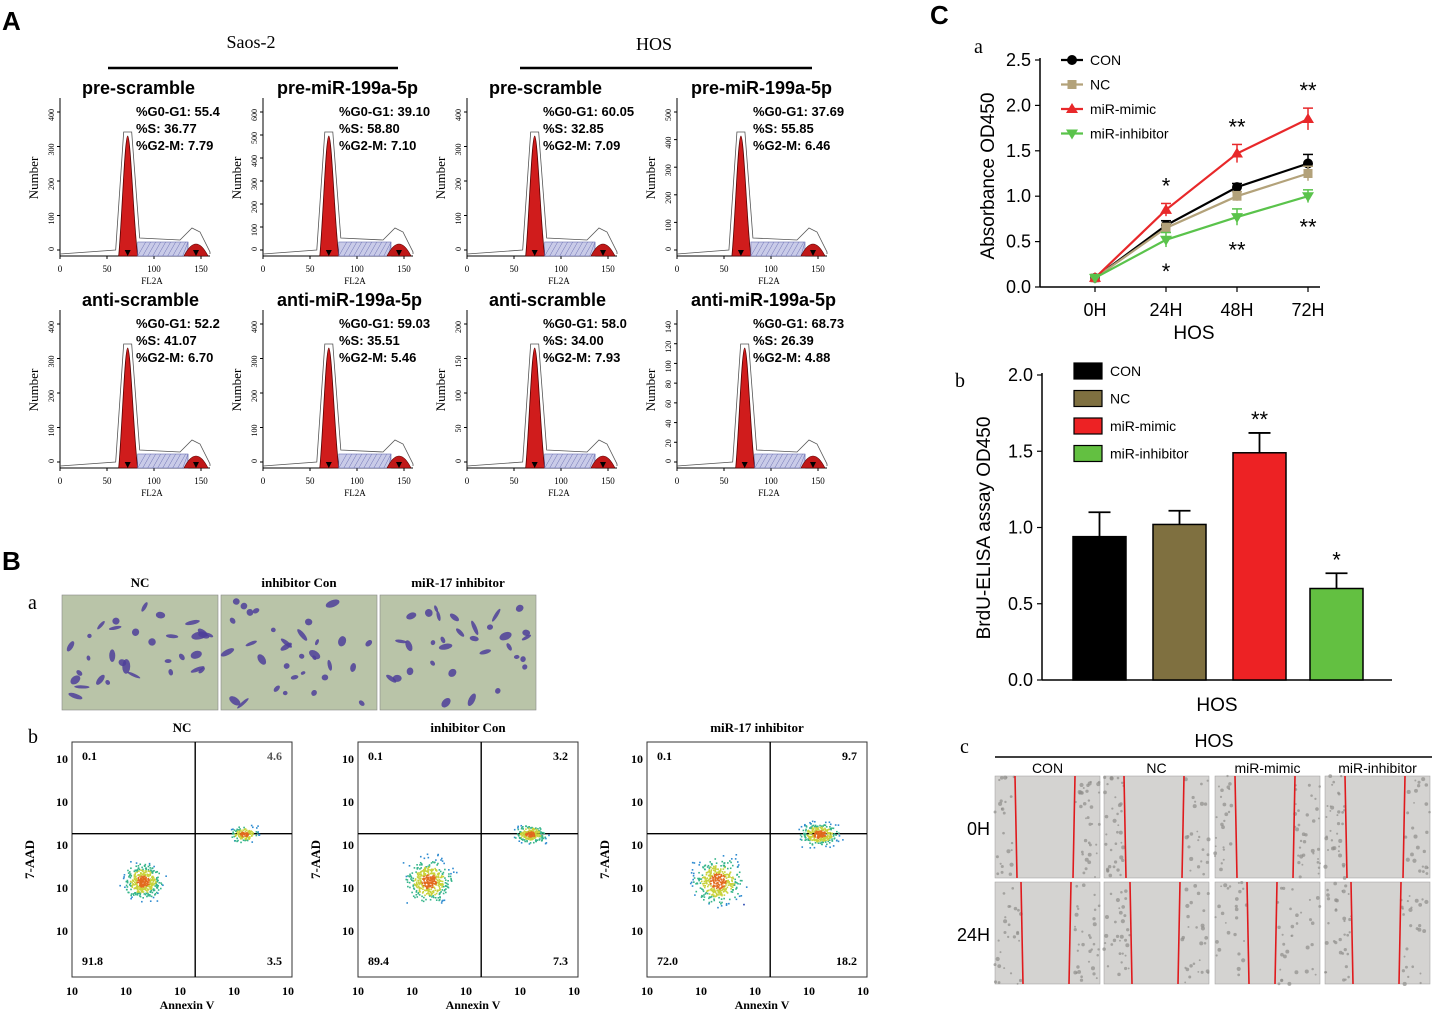 The height and width of the screenshot is (1014, 1441). I want to click on x-tick-label: 0, so click(467, 269).